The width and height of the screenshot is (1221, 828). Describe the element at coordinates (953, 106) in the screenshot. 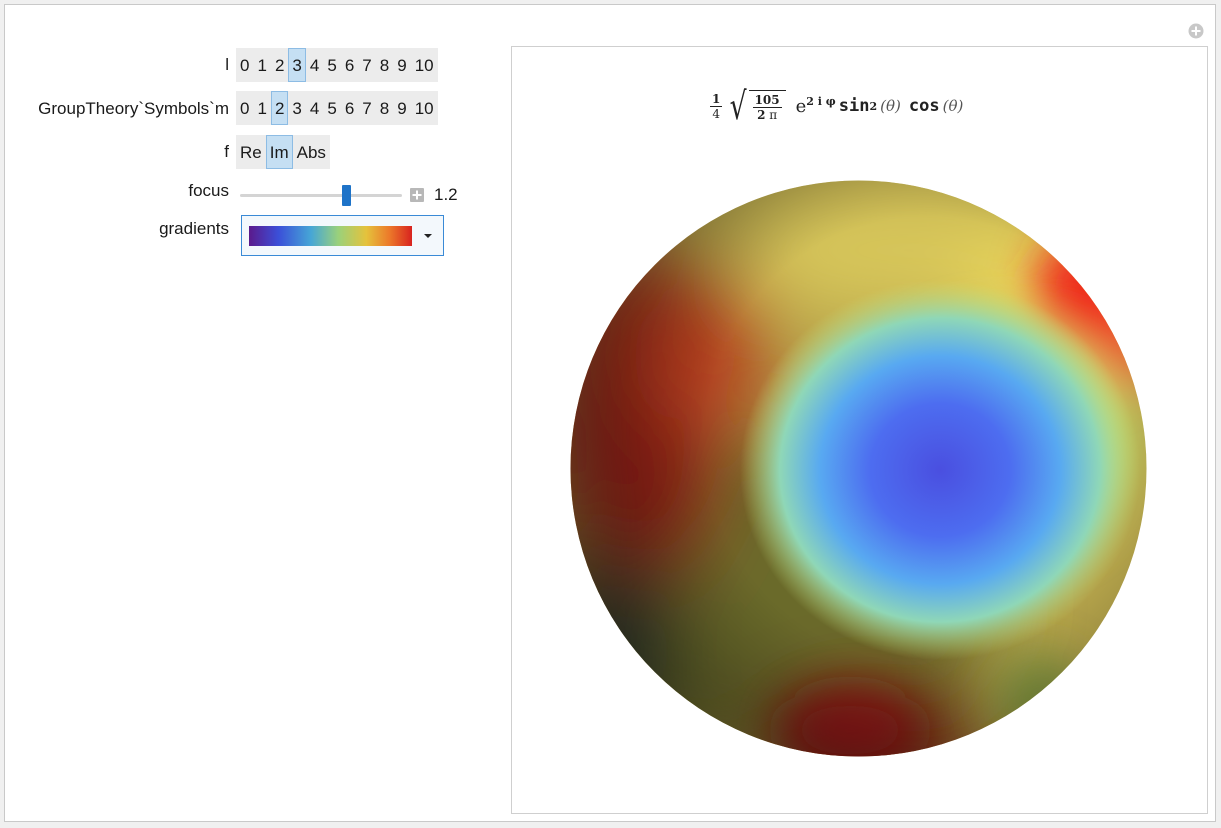

I see `theta-argument-2: (θ)` at that location.